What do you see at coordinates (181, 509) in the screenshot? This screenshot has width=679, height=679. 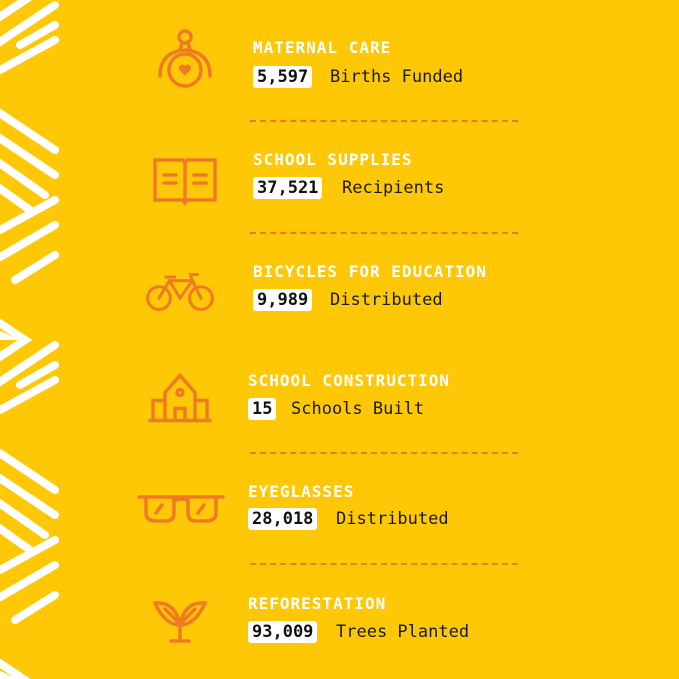 I see `eyeglasses-icon` at bounding box center [181, 509].